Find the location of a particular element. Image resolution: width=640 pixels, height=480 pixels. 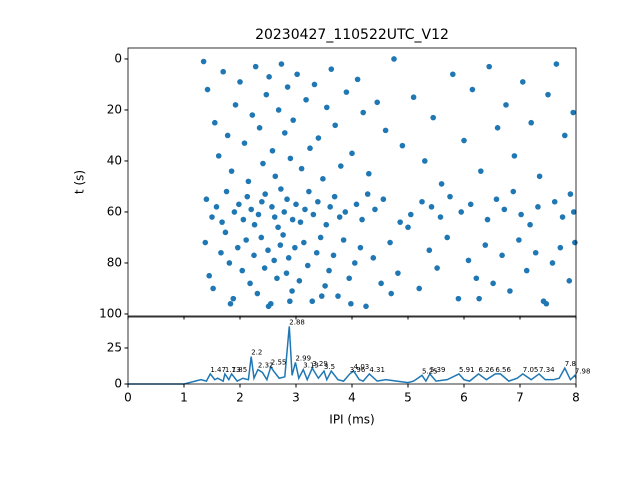

annotation: 5.25 is located at coordinates (430, 371).